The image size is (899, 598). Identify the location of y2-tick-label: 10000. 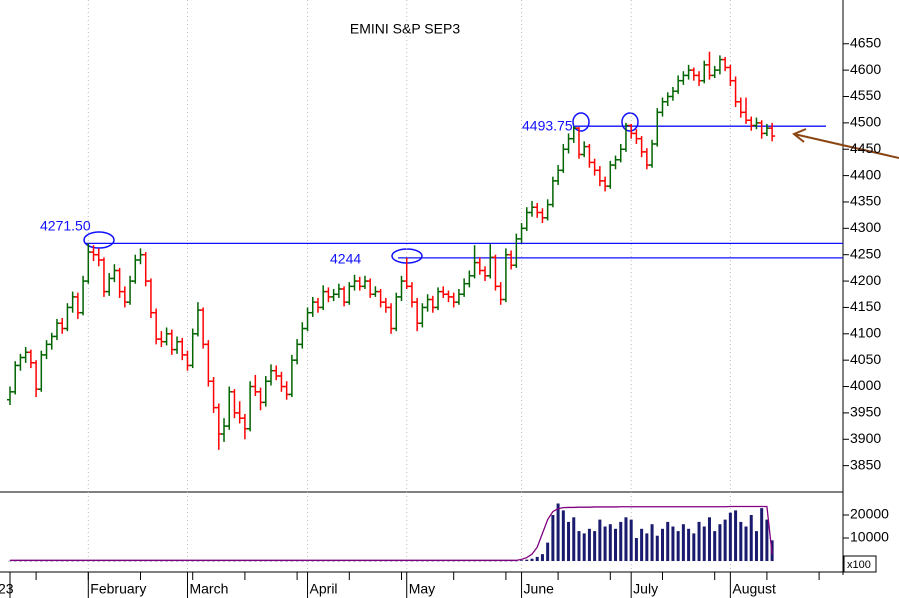
(869, 537).